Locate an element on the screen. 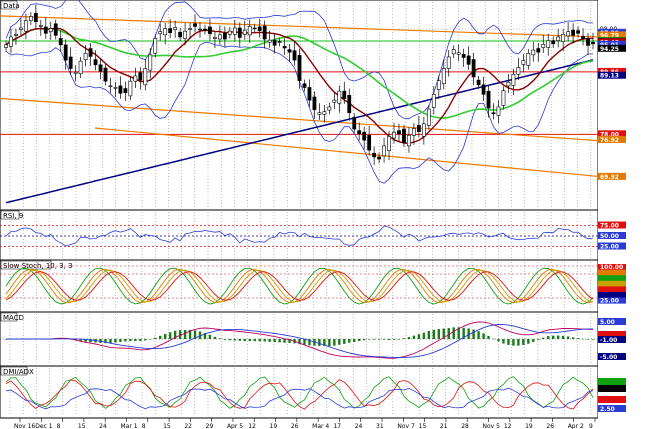 The height and width of the screenshot is (429, 650). macd-line is located at coordinates (300, 340).